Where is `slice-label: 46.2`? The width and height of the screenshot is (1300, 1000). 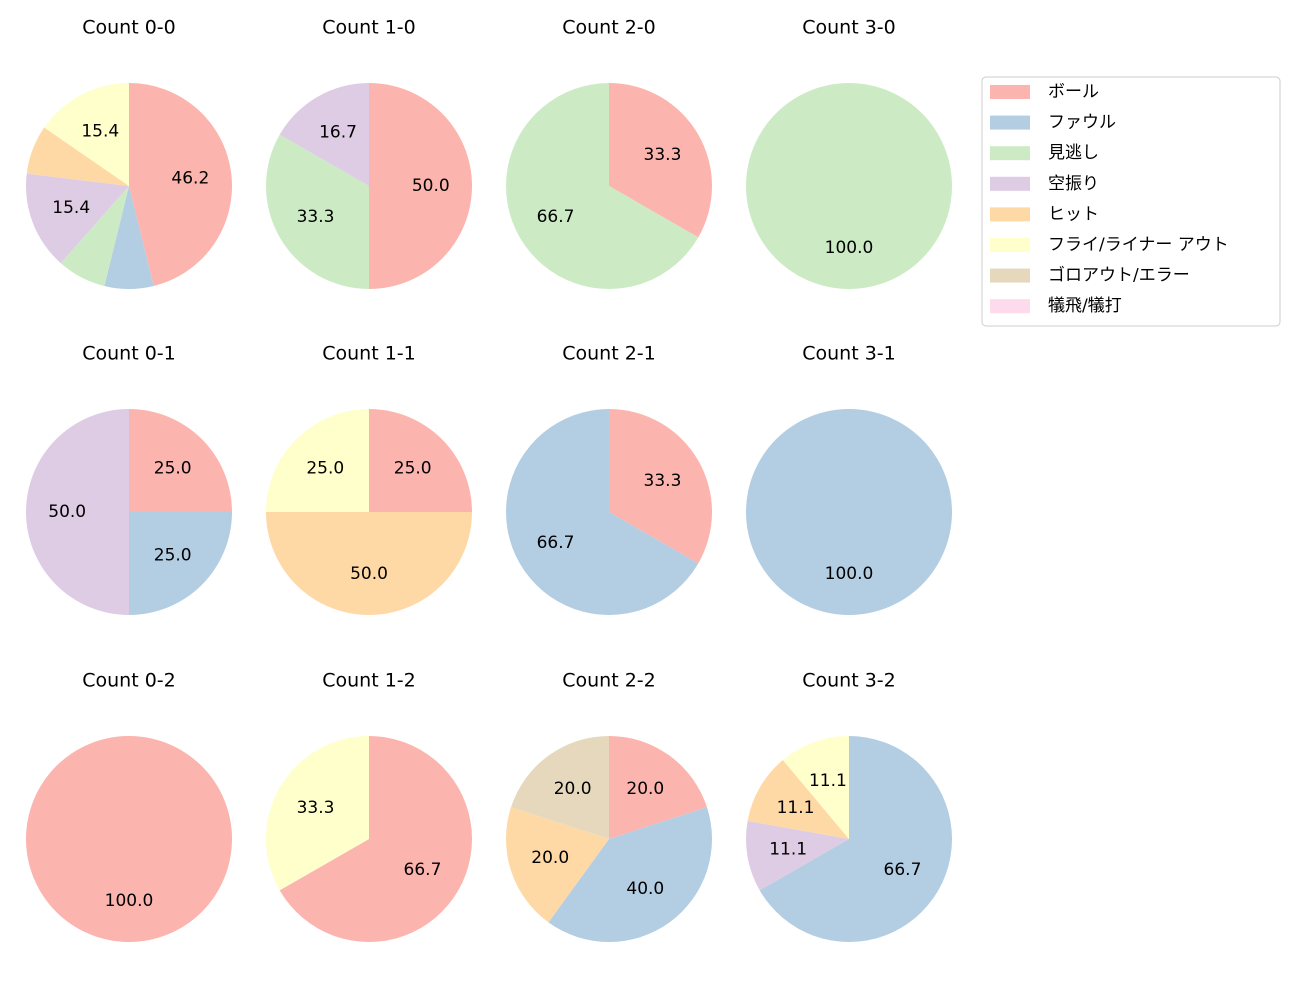 slice-label: 46.2 is located at coordinates (190, 179).